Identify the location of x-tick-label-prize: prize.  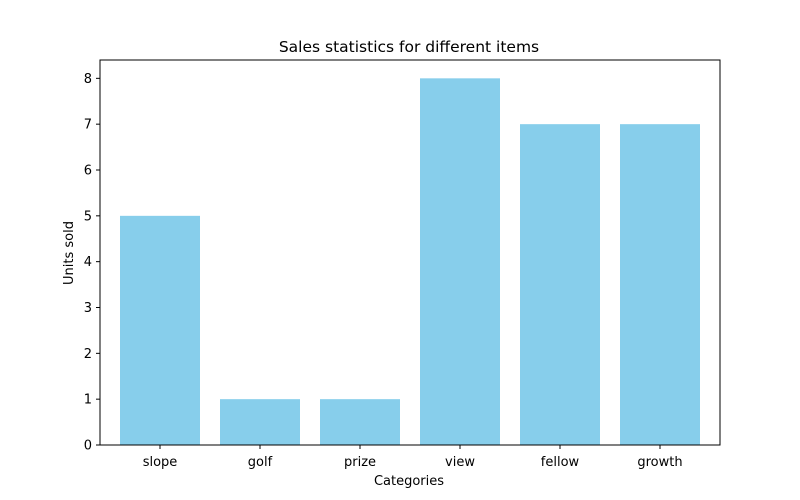
(360, 462).